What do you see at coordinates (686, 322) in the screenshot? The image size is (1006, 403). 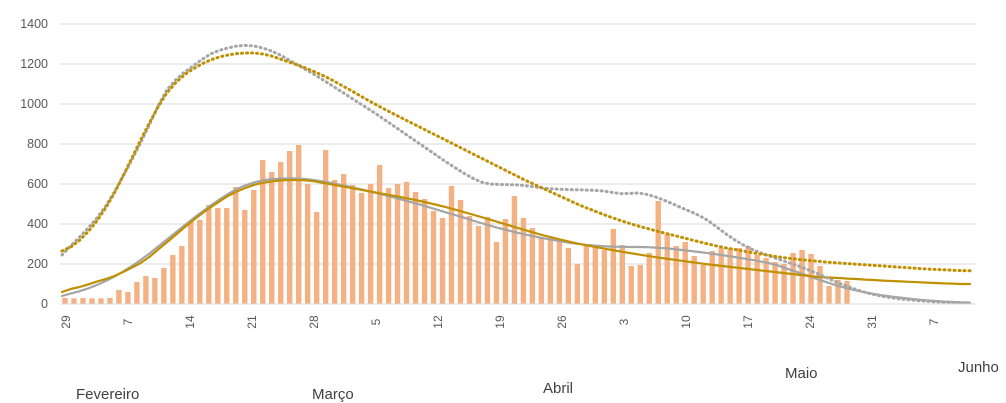 I see `x-tick-label: 10` at bounding box center [686, 322].